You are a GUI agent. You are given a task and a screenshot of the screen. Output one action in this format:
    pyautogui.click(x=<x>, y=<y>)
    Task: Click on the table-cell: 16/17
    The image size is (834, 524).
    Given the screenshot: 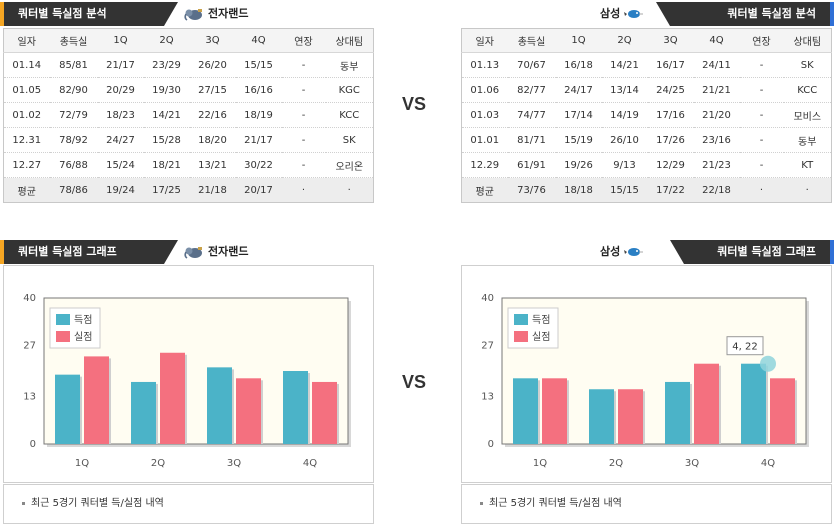 What is the action you would take?
    pyautogui.click(x=670, y=65)
    